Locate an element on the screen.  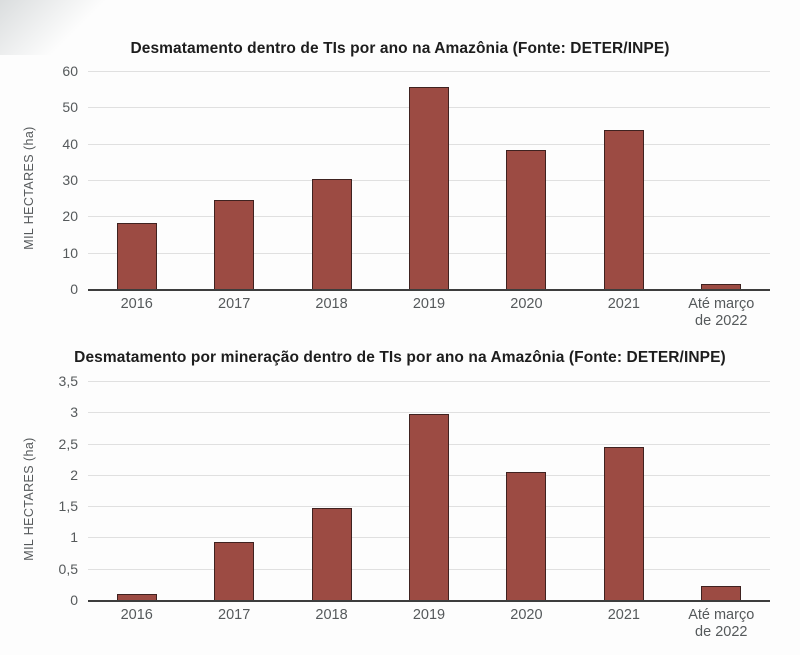
y-tick-label: 10 is located at coordinates (70, 252).